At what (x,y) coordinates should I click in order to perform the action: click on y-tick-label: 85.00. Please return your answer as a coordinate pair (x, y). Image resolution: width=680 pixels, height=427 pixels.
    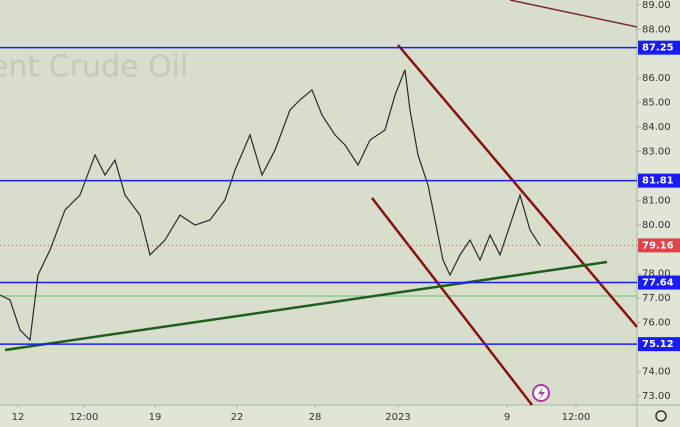
    Looking at the image, I should click on (656, 103).